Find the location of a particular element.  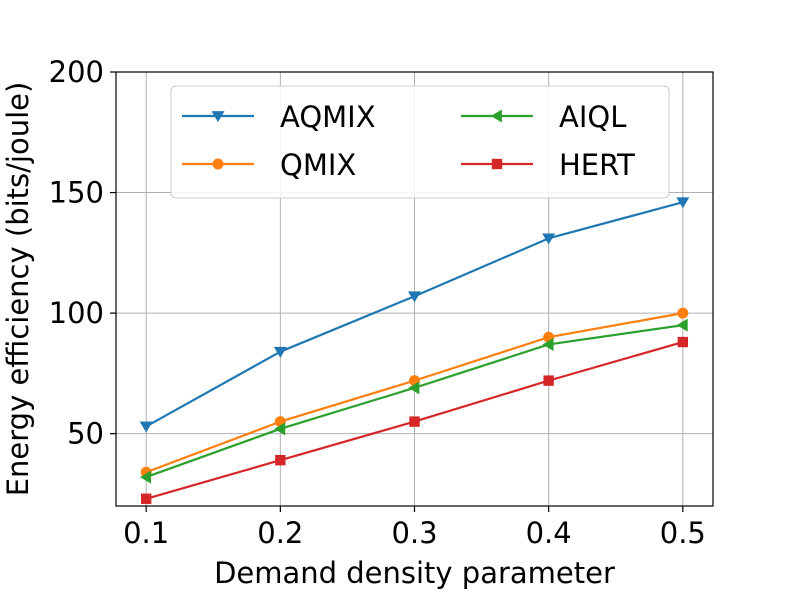

legend-marker-aqmix is located at coordinates (218, 117).